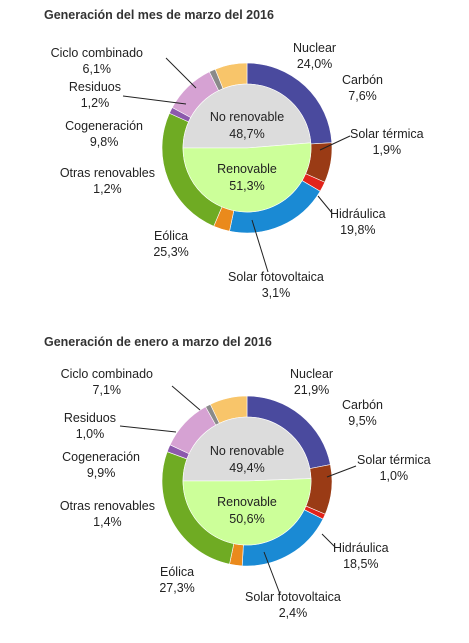 This screenshot has width=469, height=643. Describe the element at coordinates (276, 293) in the screenshot. I see `value-solar-fotovoltaica: 3,1%` at that location.